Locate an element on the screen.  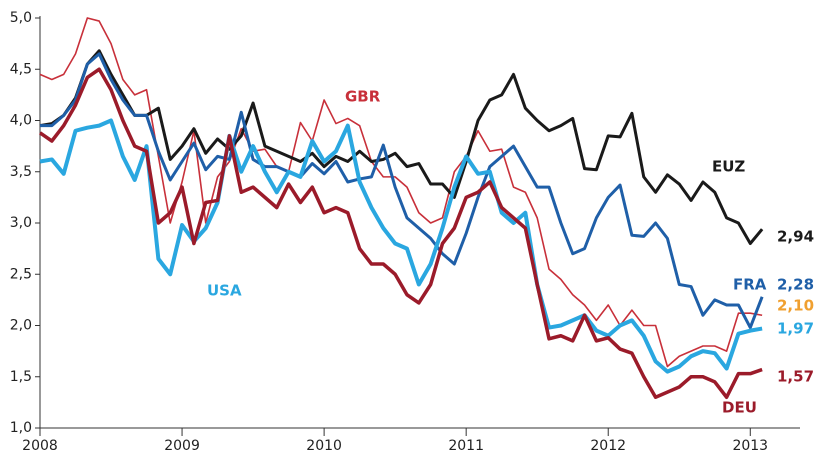
y-tick-label: 2,0 is located at coordinates (21, 326).